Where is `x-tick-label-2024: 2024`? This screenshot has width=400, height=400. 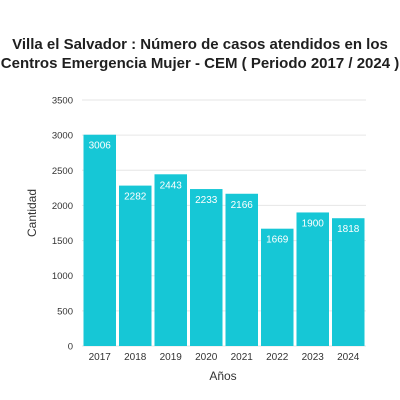 x-tick-label-2024: 2024 is located at coordinates (348, 357).